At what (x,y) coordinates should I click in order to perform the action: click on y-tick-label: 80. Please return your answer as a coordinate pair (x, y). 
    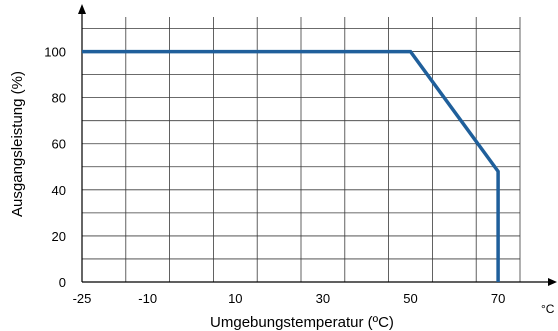
    Looking at the image, I should click on (59, 98).